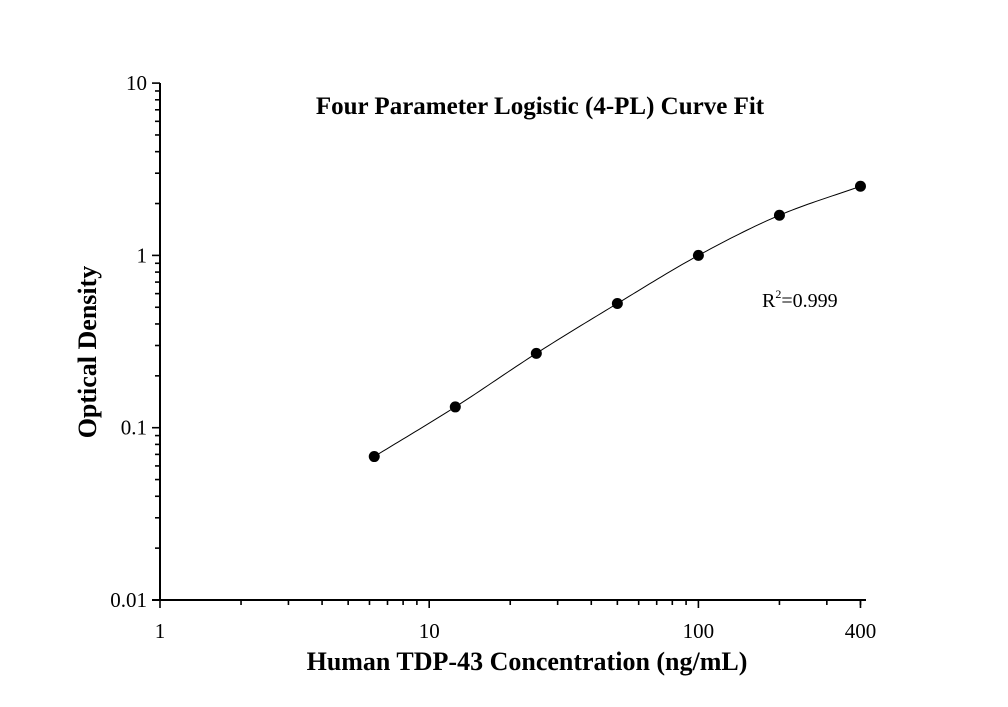 Image resolution: width=1008 pixels, height=707 pixels. I want to click on r2-superscript: 2, so click(778, 294).